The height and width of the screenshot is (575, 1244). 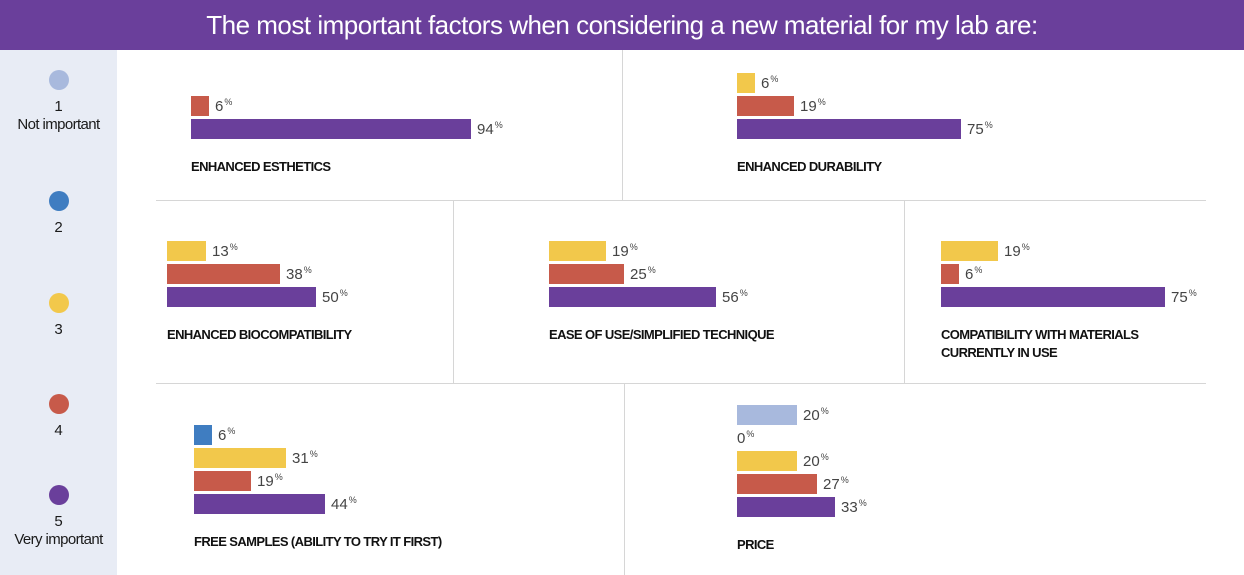 What do you see at coordinates (1012, 251) in the screenshot?
I see `data-label-value: 19` at bounding box center [1012, 251].